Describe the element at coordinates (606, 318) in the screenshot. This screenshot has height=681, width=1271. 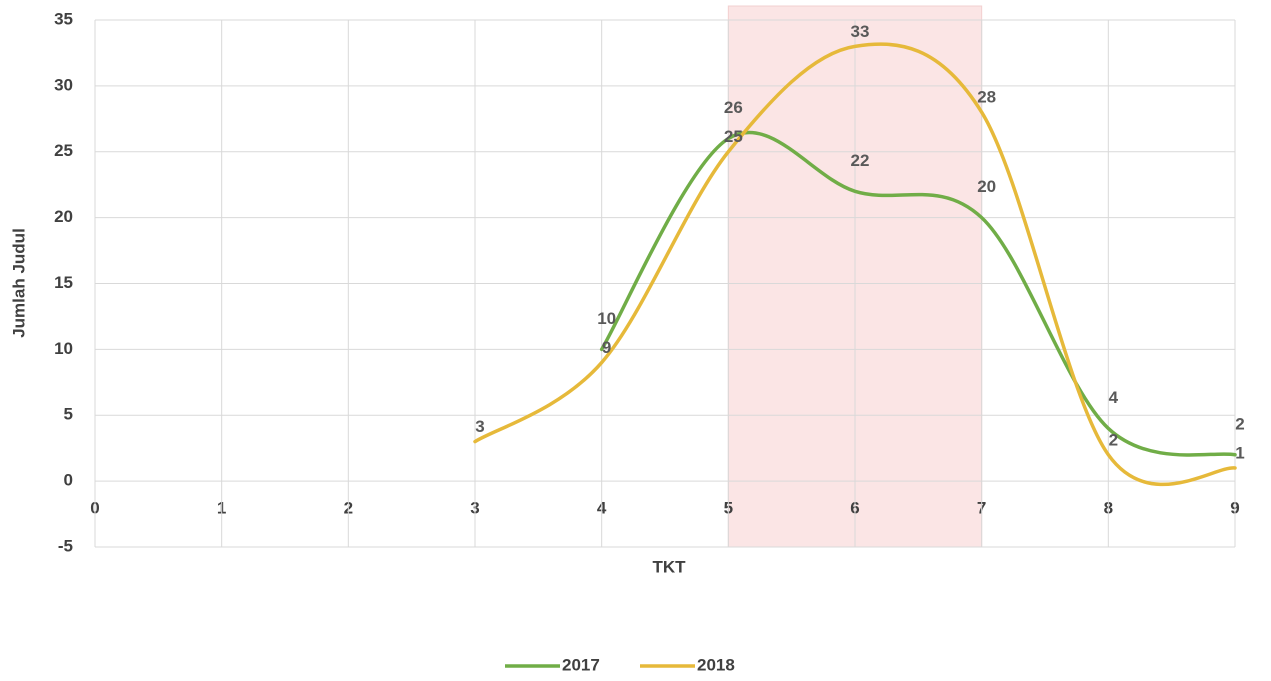
I see `data-label: 10` at that location.